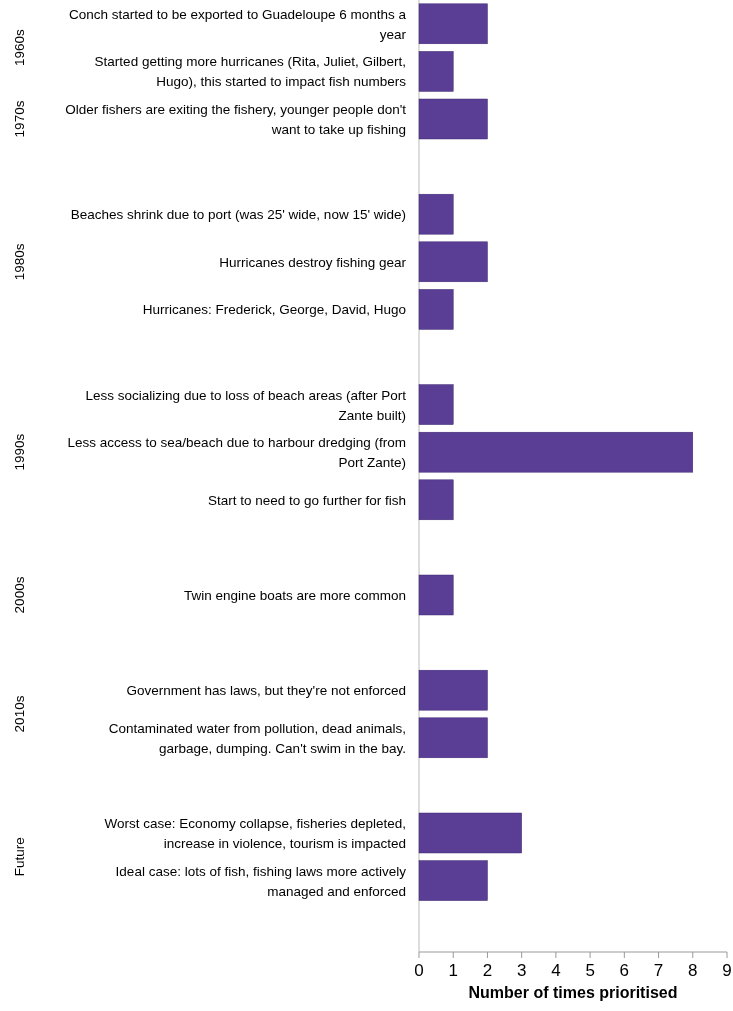 Image resolution: width=733 pixels, height=1011 pixels. Describe the element at coordinates (19, 857) in the screenshot. I see `text: Future` at that location.